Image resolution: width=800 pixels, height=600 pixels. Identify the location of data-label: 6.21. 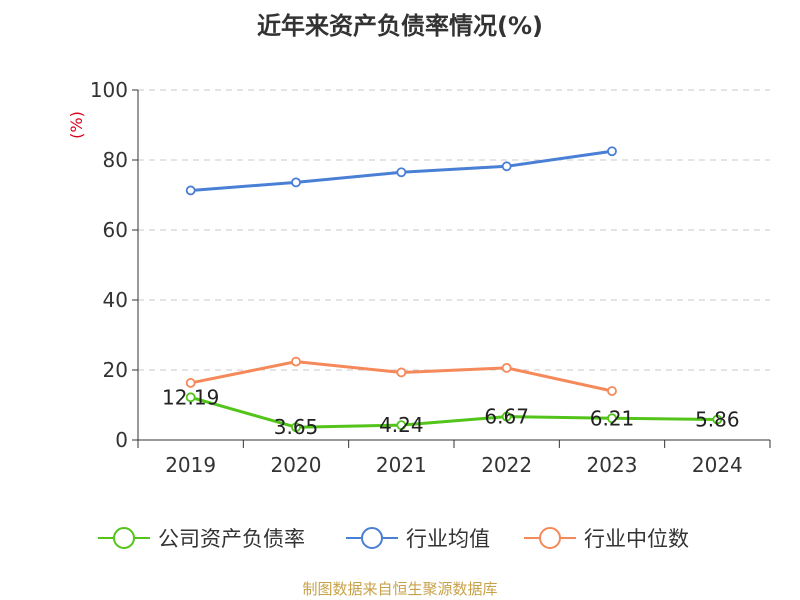
(612, 418).